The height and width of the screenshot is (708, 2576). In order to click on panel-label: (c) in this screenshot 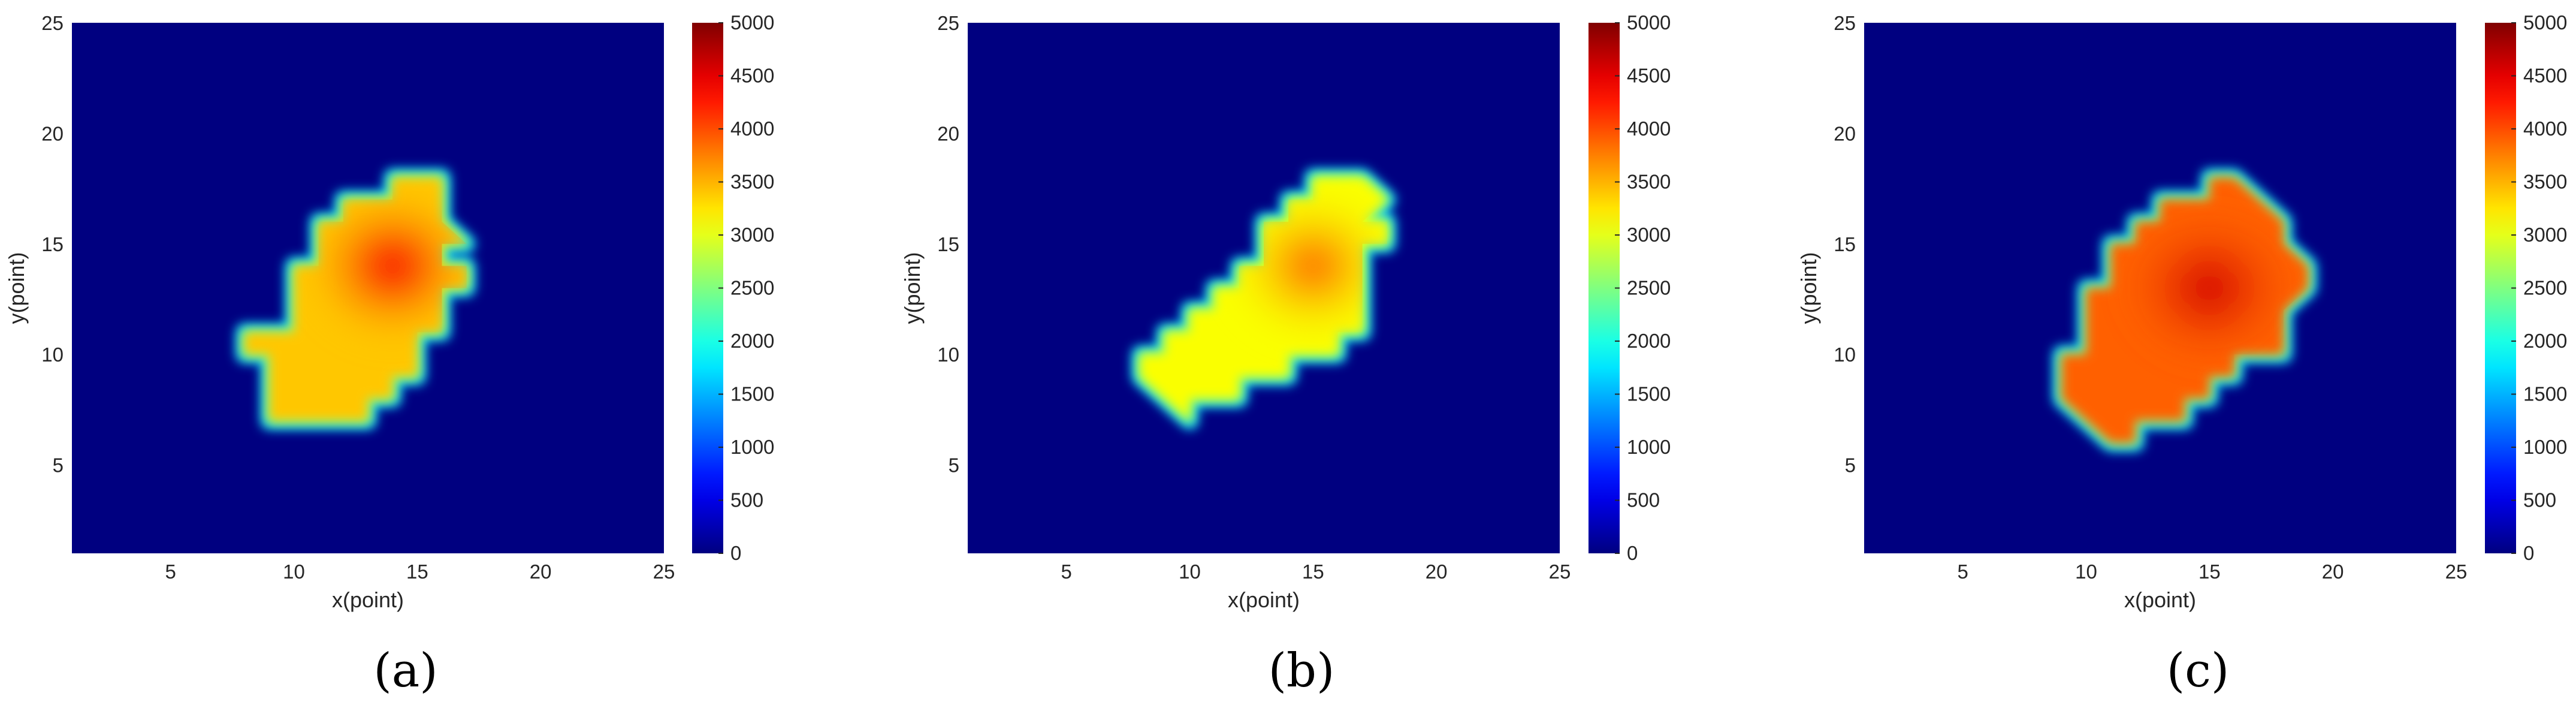, I will do `click(2199, 671)`.